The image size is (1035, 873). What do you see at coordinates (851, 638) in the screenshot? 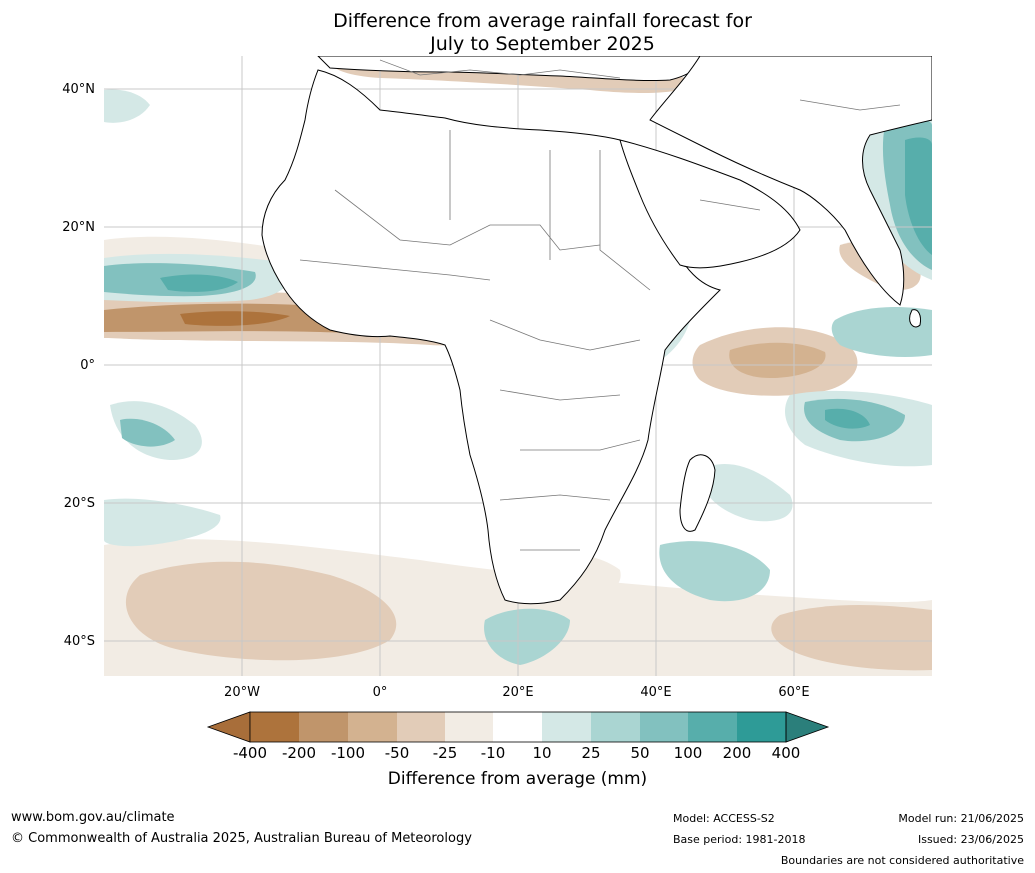
I see `south-indian-dry` at bounding box center [851, 638].